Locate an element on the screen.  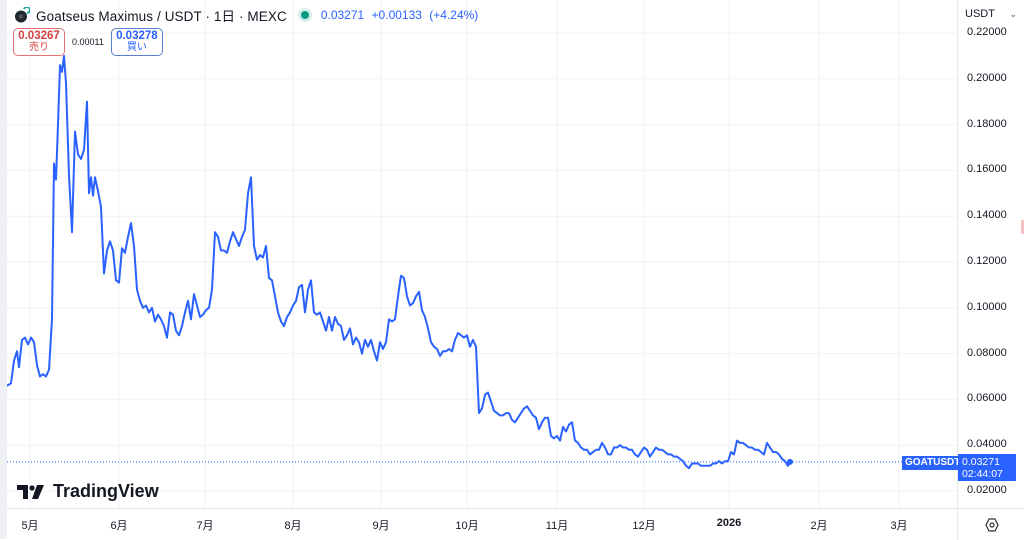
coin-logo-icon is located at coordinates (22, 14).